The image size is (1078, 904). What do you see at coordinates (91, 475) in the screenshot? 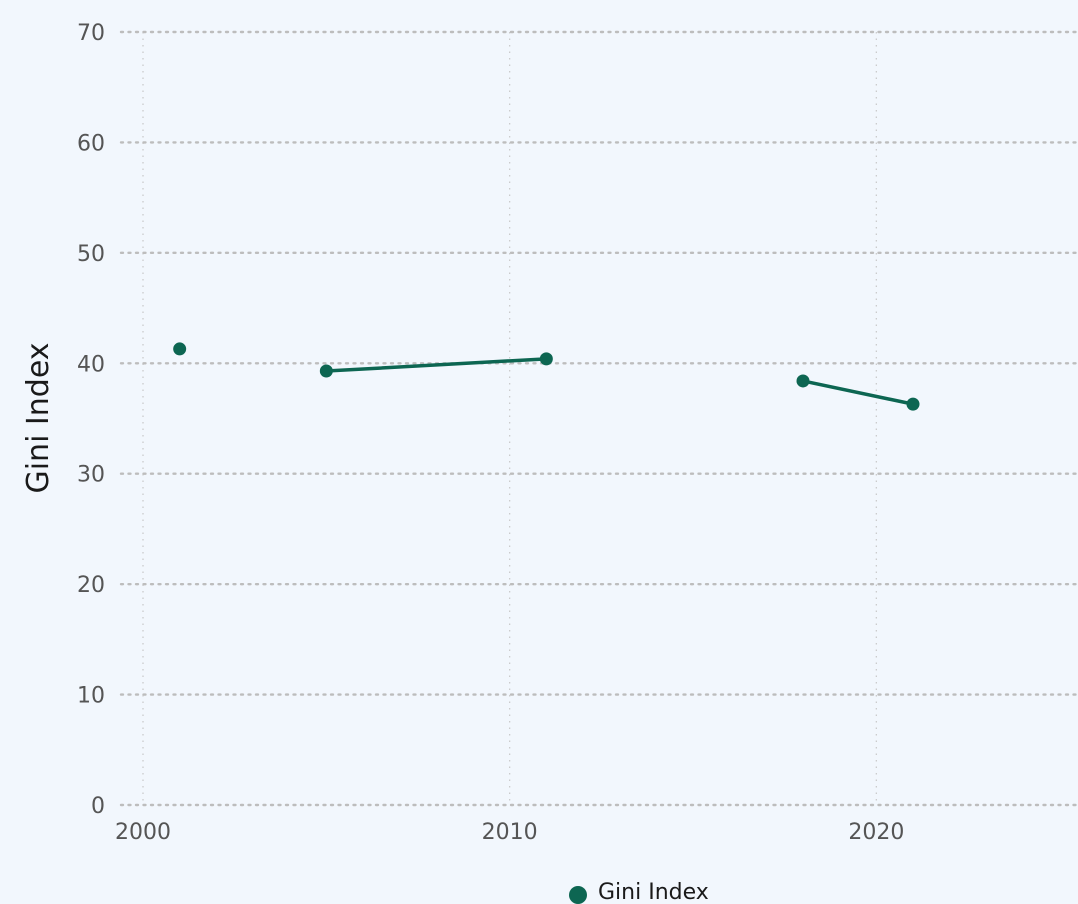
I see `y-tick-label-30: 30` at bounding box center [91, 475].